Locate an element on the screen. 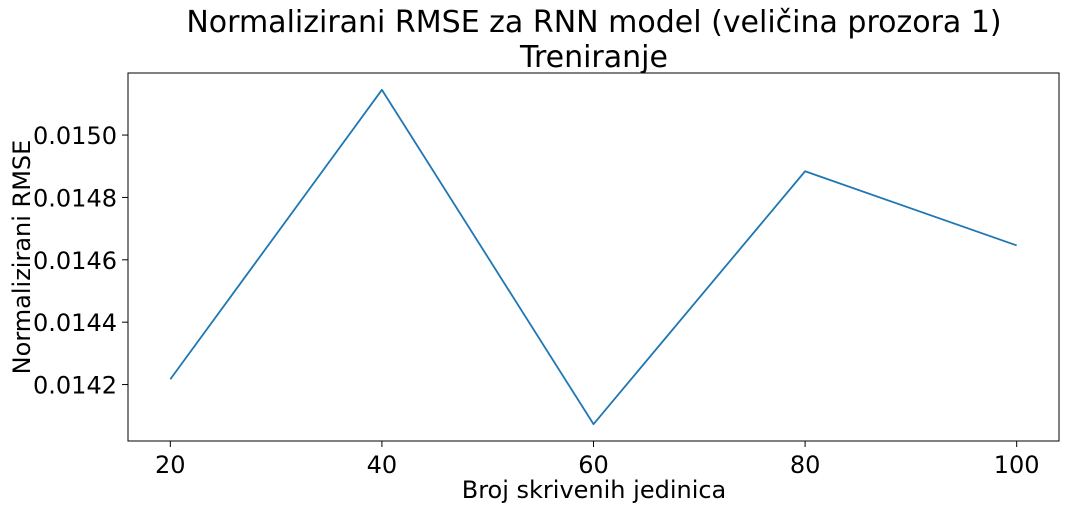  x-tick-label: 20 is located at coordinates (170, 465).